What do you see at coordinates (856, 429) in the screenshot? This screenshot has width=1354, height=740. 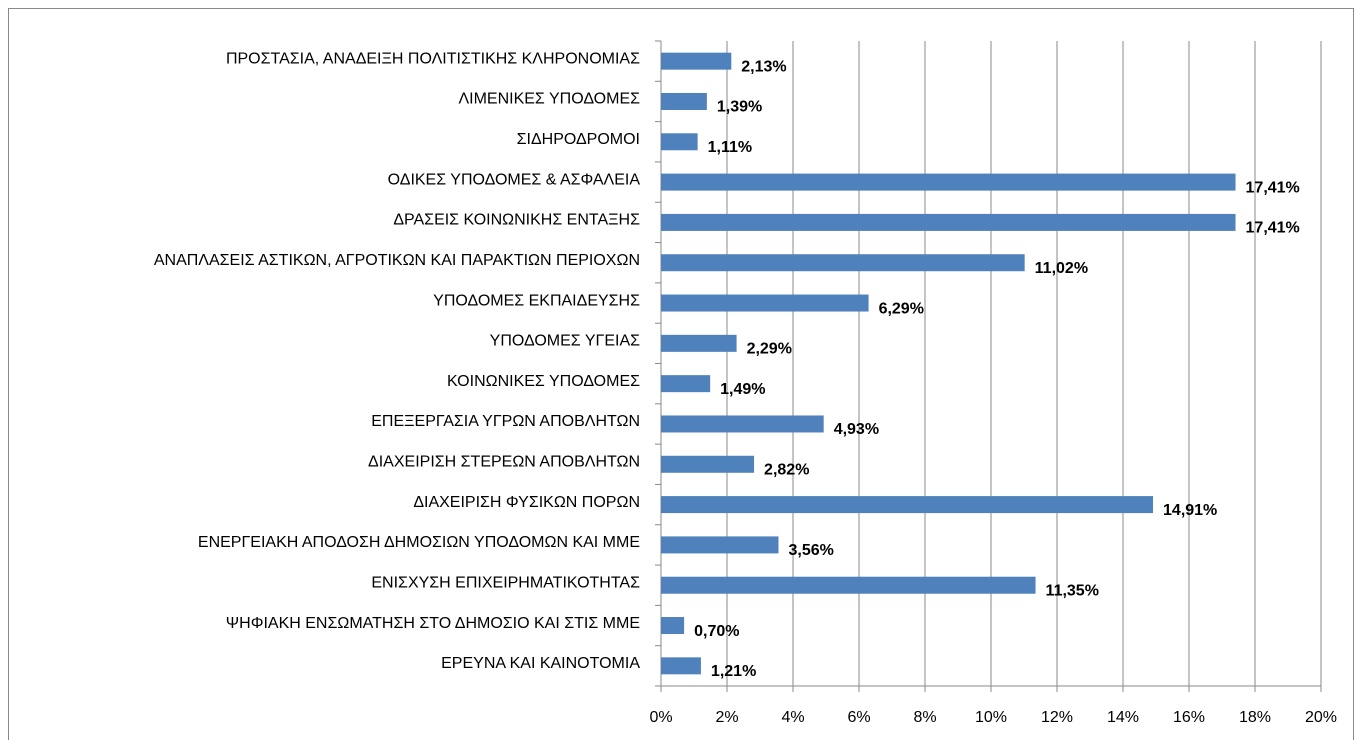 I see `value-label: 4,93%` at bounding box center [856, 429].